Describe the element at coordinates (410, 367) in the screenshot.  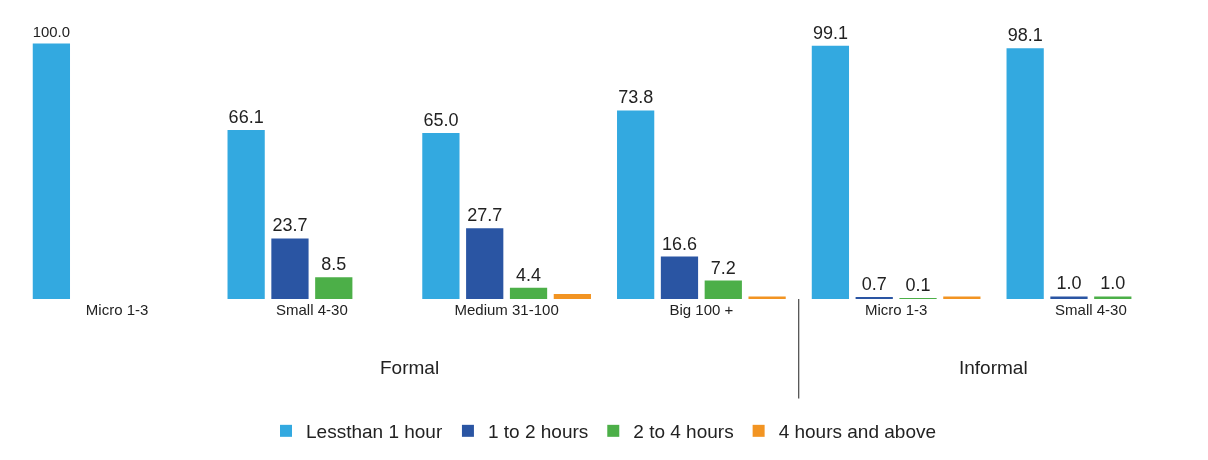
I see `text: Formal` at that location.